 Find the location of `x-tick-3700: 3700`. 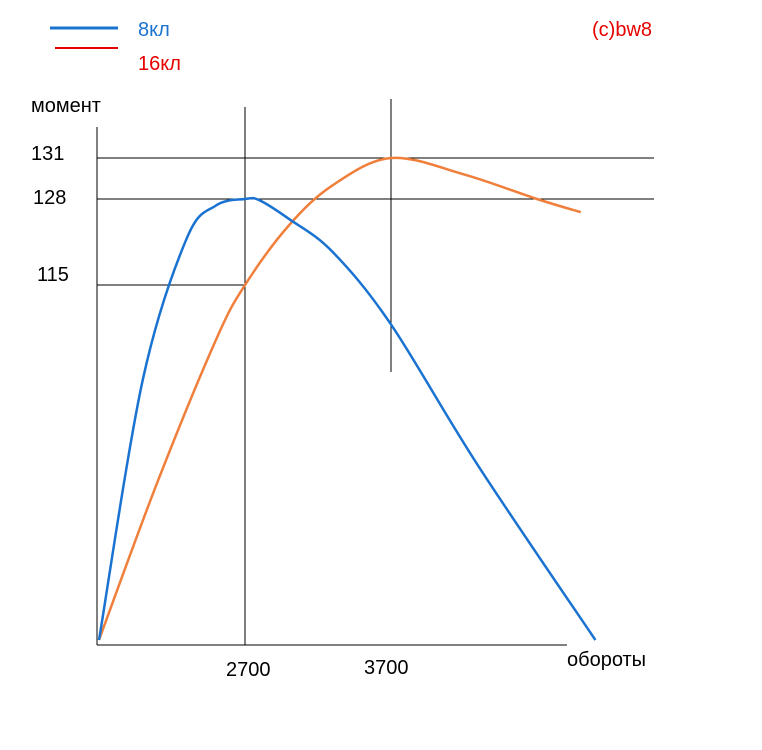

x-tick-3700: 3700 is located at coordinates (386, 668).